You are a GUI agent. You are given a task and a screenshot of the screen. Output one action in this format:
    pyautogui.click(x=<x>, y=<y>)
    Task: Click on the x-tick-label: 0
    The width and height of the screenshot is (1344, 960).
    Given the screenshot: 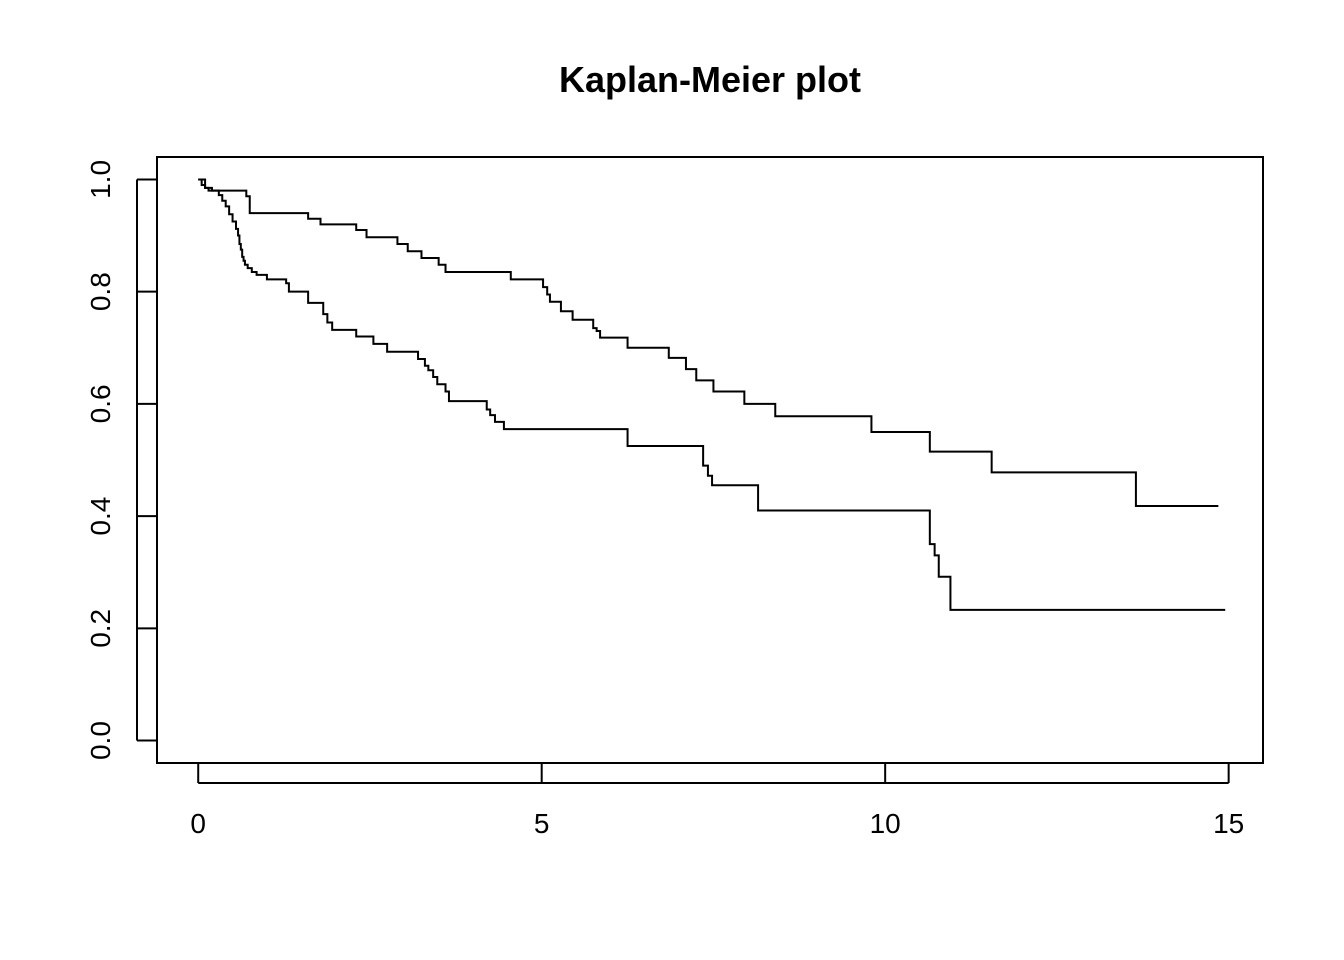 What is the action you would take?
    pyautogui.click(x=198, y=823)
    